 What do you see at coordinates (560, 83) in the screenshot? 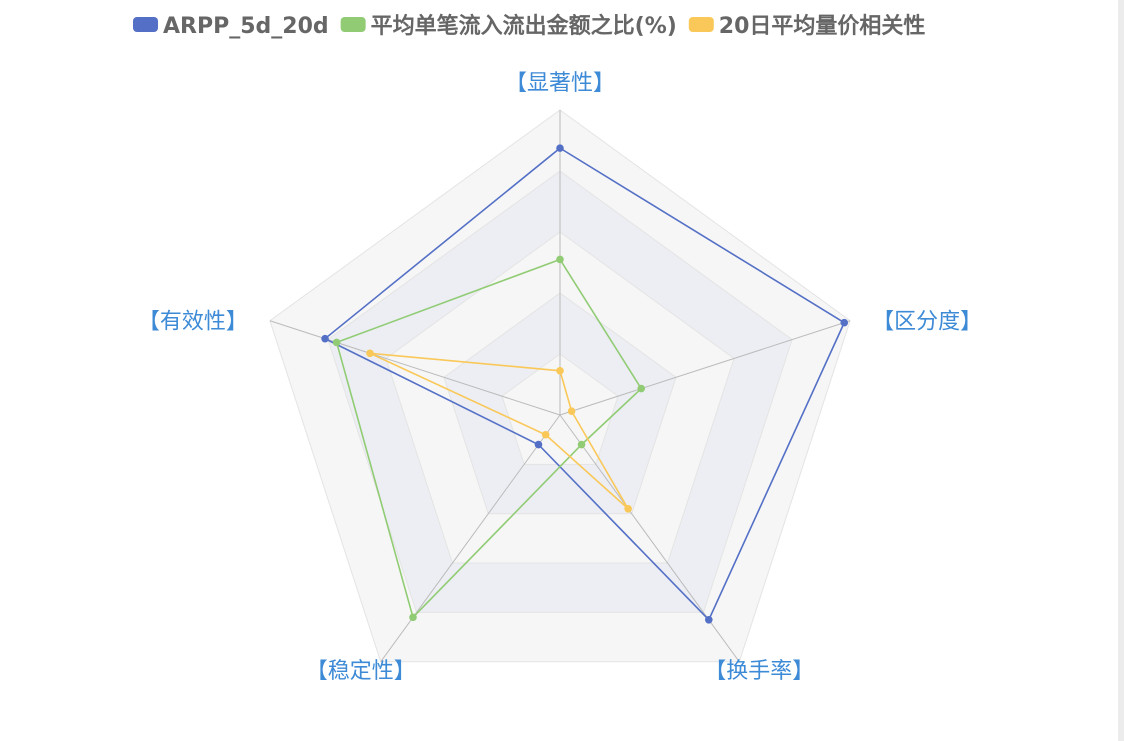
I see `indicator-label: 【显著性】` at bounding box center [560, 83].